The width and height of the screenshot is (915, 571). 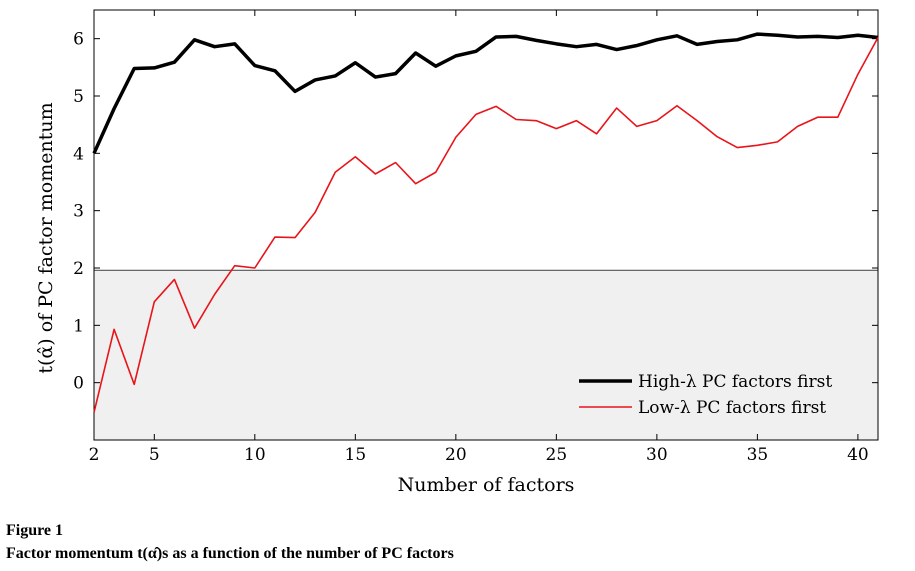 What do you see at coordinates (858, 455) in the screenshot?
I see `x-tick-label: 40` at bounding box center [858, 455].